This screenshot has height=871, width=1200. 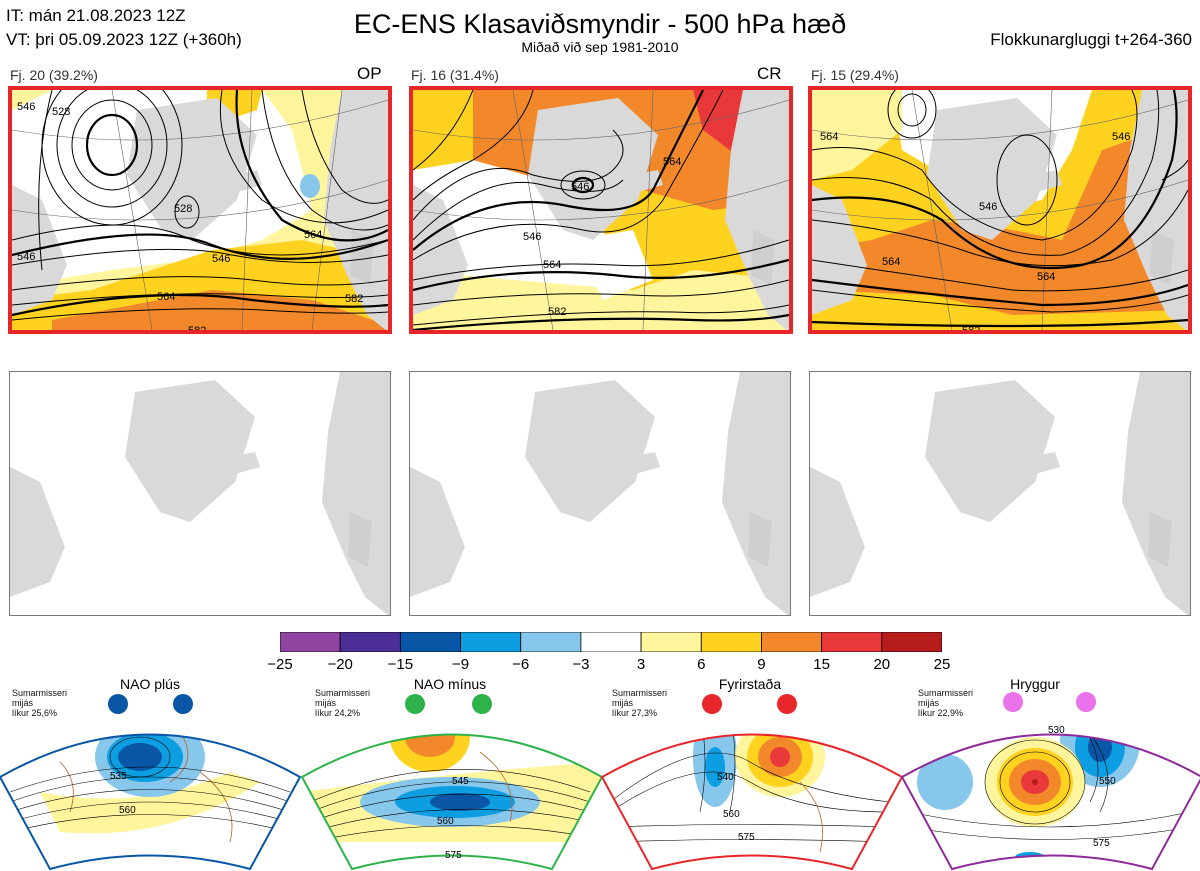 I want to click on regime-nao-minus, so click(x=452, y=782).